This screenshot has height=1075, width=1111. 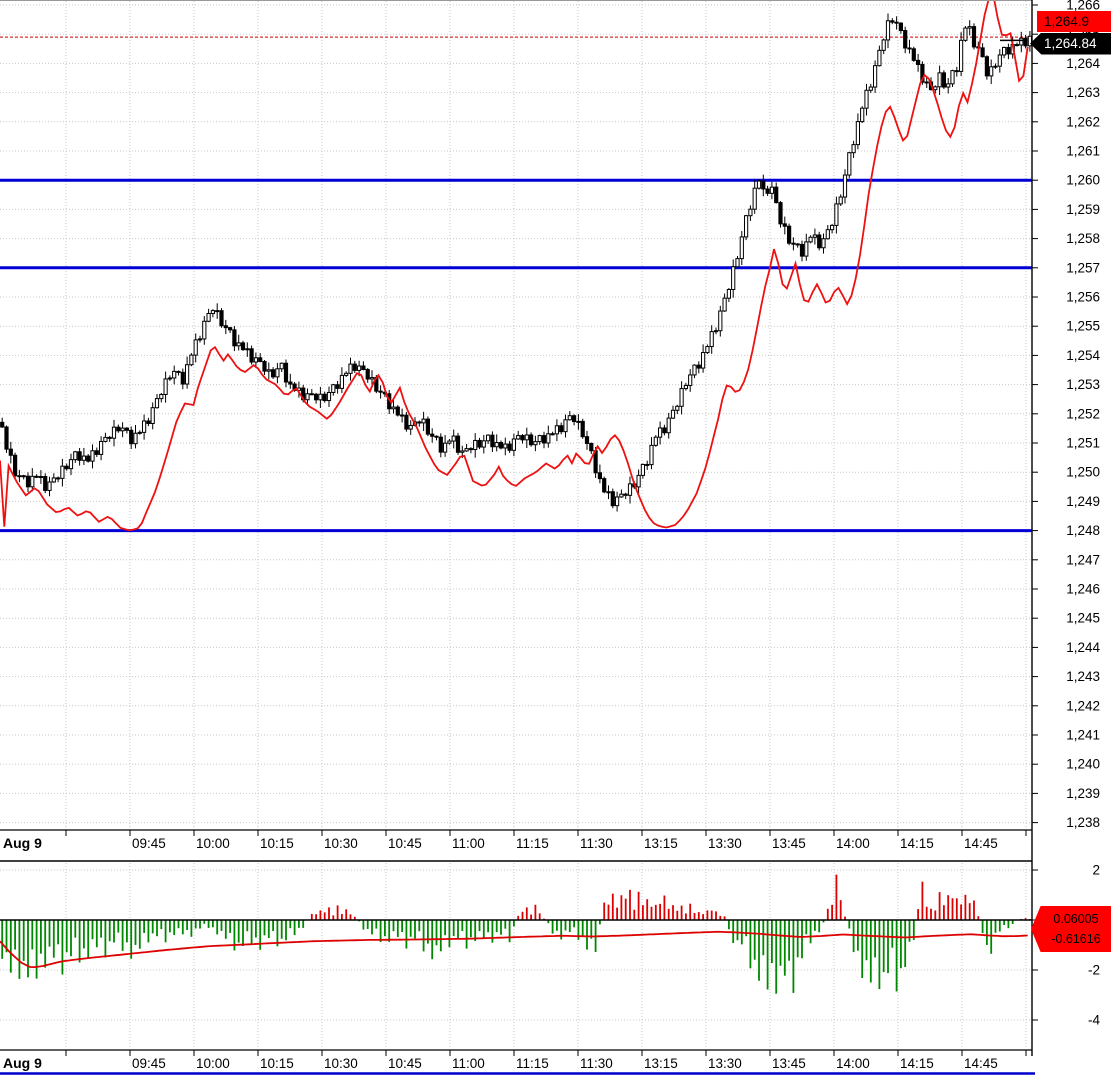 What do you see at coordinates (1083, 63) in the screenshot?
I see `price-tick-label: 1,264` at bounding box center [1083, 63].